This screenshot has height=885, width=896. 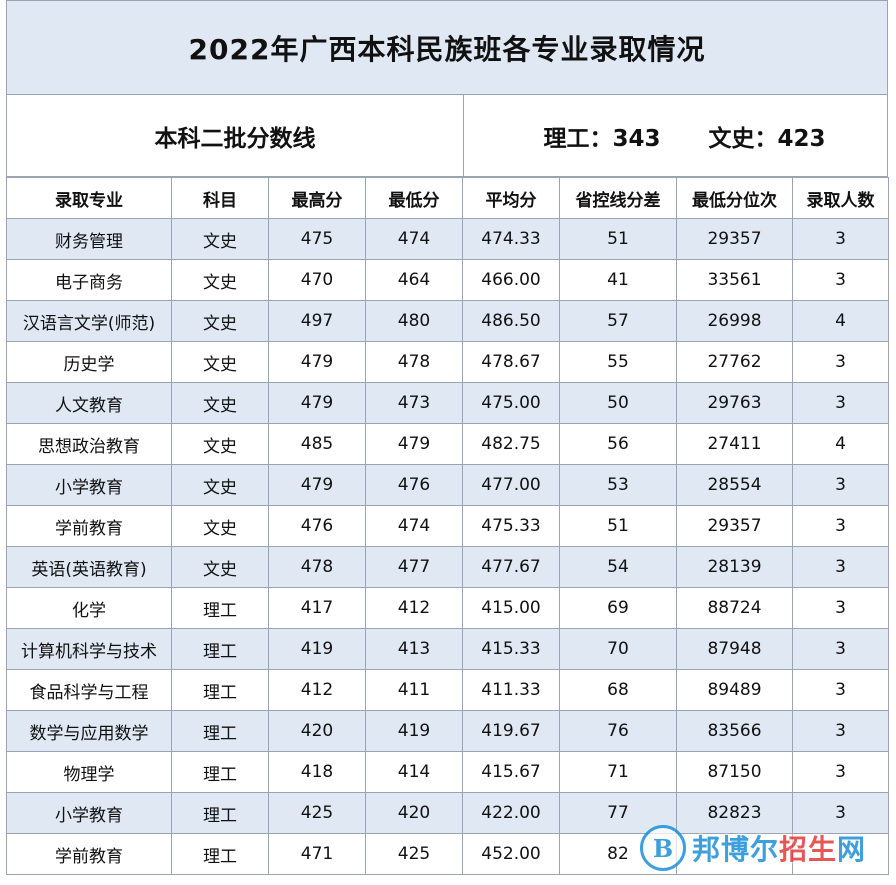 I want to click on col-header-max-score: 最高分, so click(x=317, y=198).